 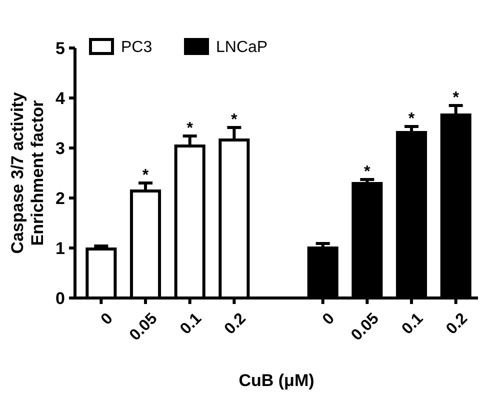 What do you see at coordinates (60, 248) in the screenshot?
I see `y-tick-label: 1` at bounding box center [60, 248].